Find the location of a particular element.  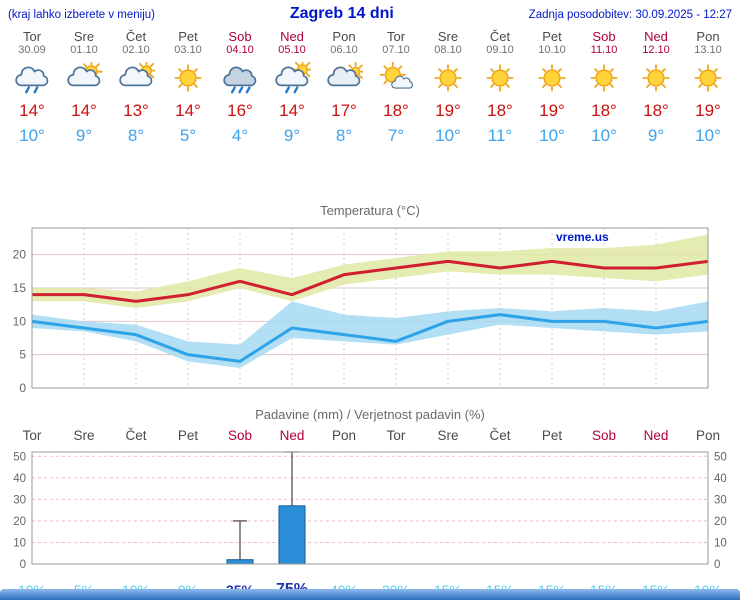

last-update-timestamp: Zadnja posodobitev: 30.09.2025 - 12:27 is located at coordinates (630, 15).